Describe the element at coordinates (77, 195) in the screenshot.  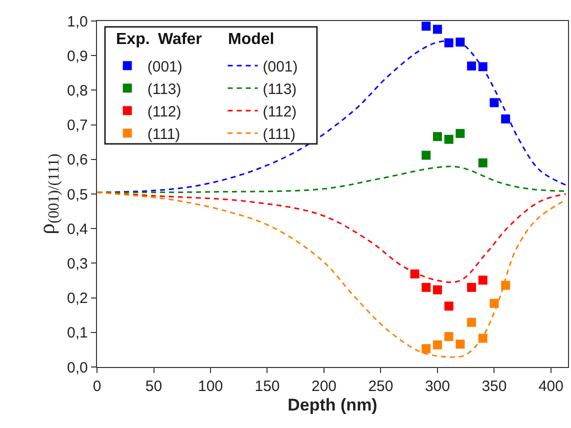
I see `y-tick-label: 0,5` at that location.